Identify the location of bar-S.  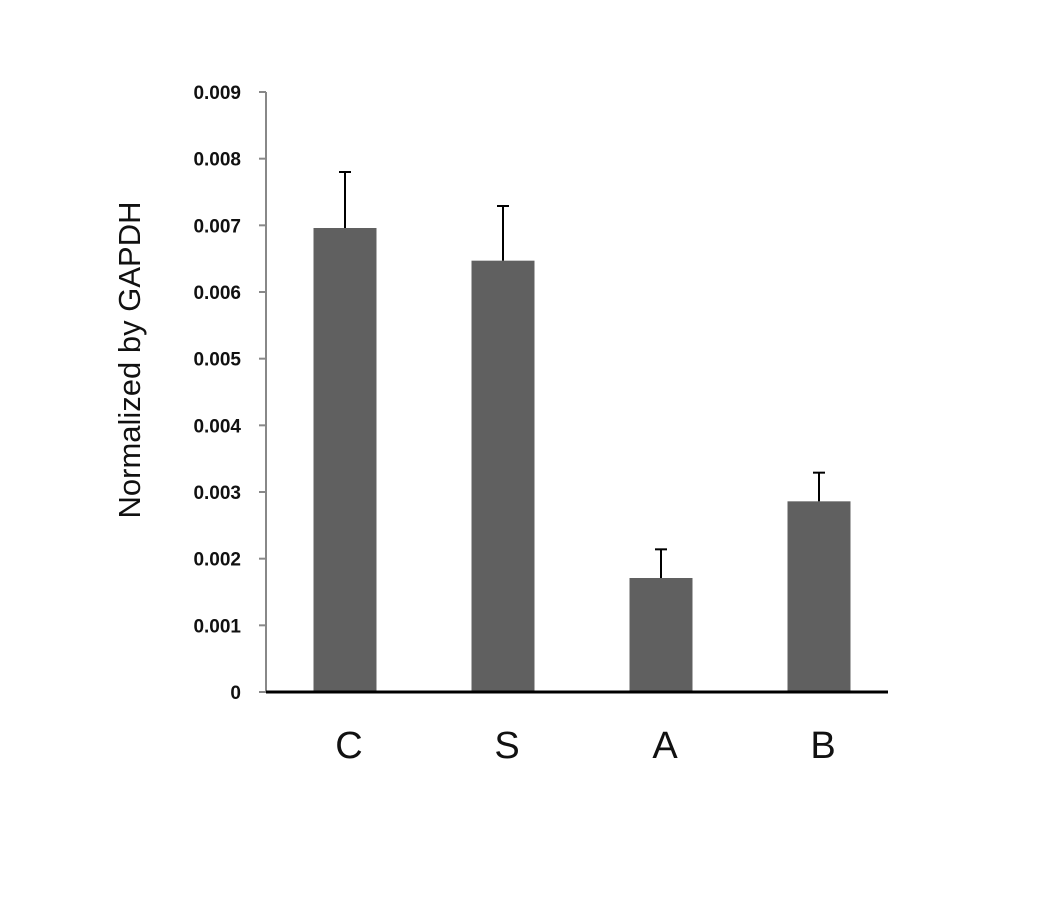
(503, 476).